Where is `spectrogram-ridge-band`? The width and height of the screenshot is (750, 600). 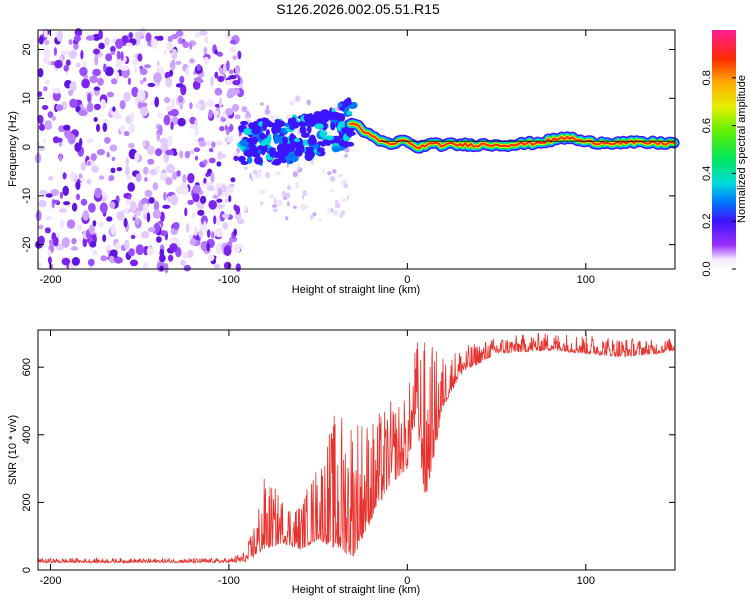 spectrogram-ridge-band is located at coordinates (512, 136).